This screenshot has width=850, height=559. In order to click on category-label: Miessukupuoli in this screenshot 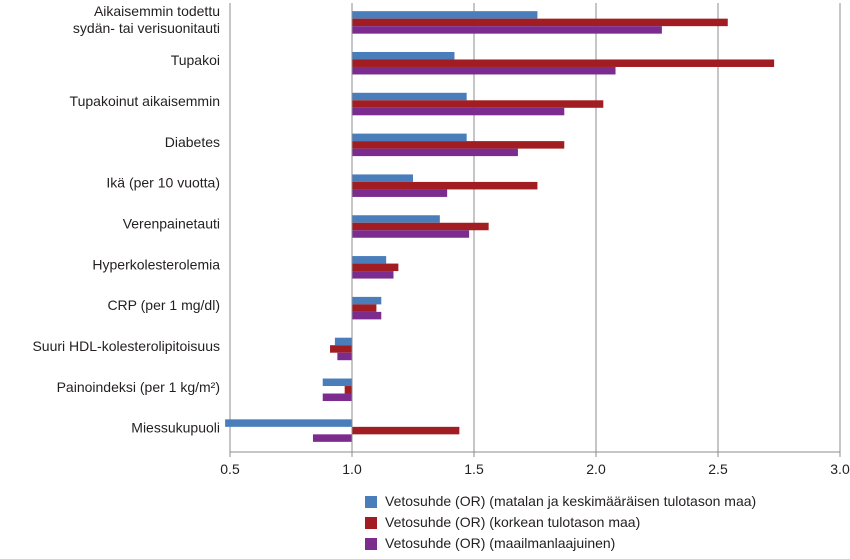, I will do `click(175, 428)`.